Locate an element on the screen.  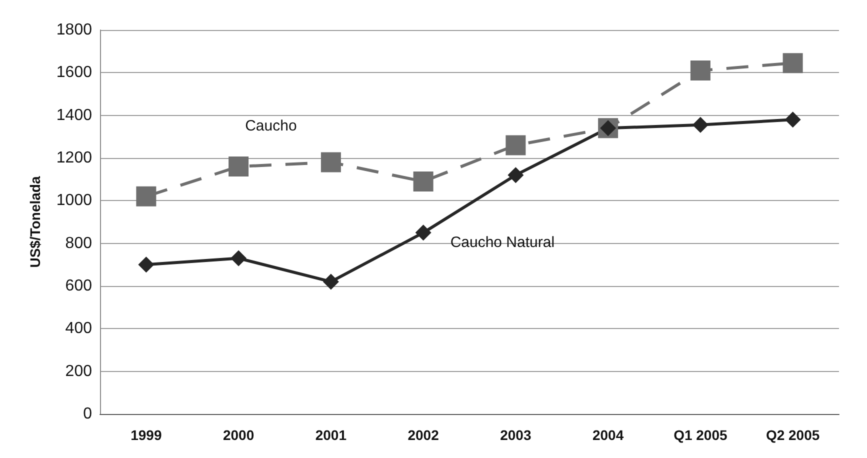
y-axis-title: US$/Tonelada is located at coordinates (35, 222).